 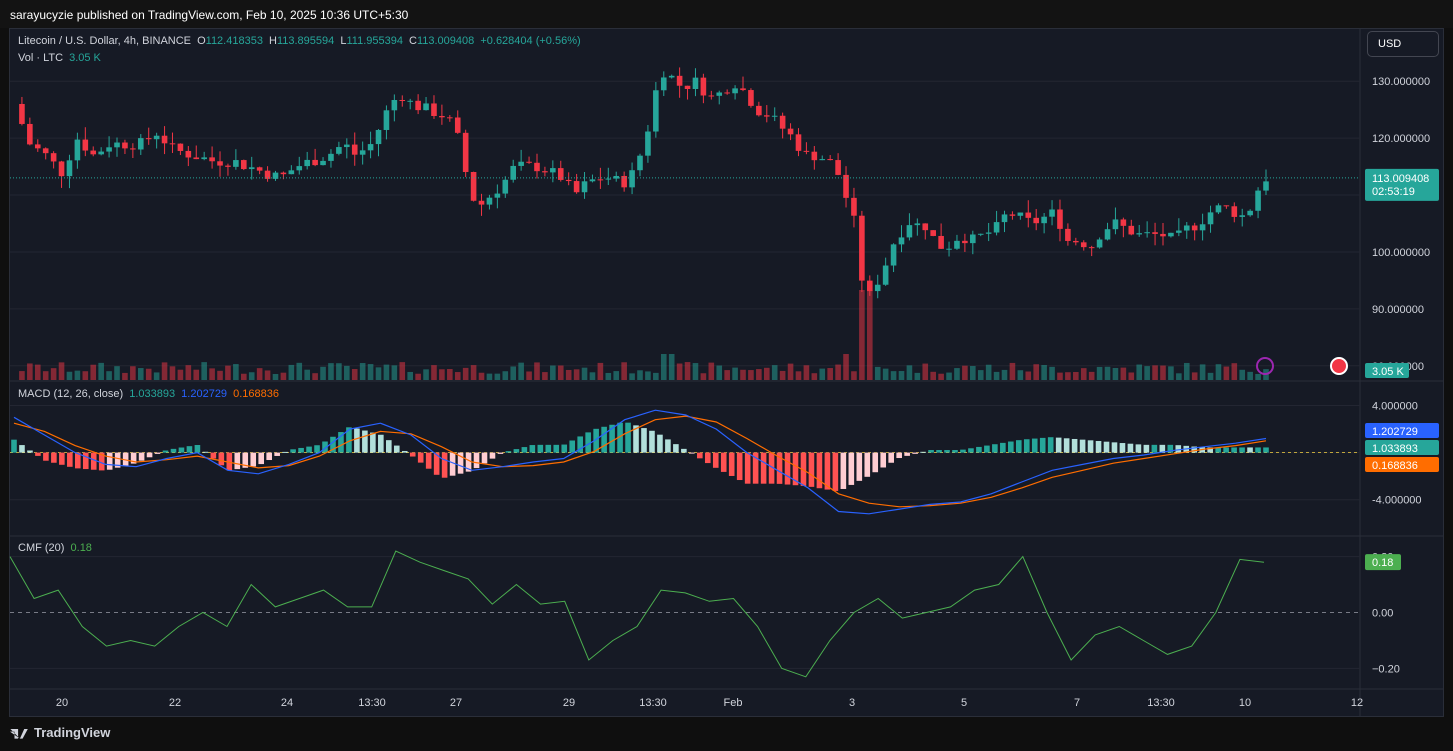 I want to click on time-tick-label: 13:30, so click(x=372, y=703).